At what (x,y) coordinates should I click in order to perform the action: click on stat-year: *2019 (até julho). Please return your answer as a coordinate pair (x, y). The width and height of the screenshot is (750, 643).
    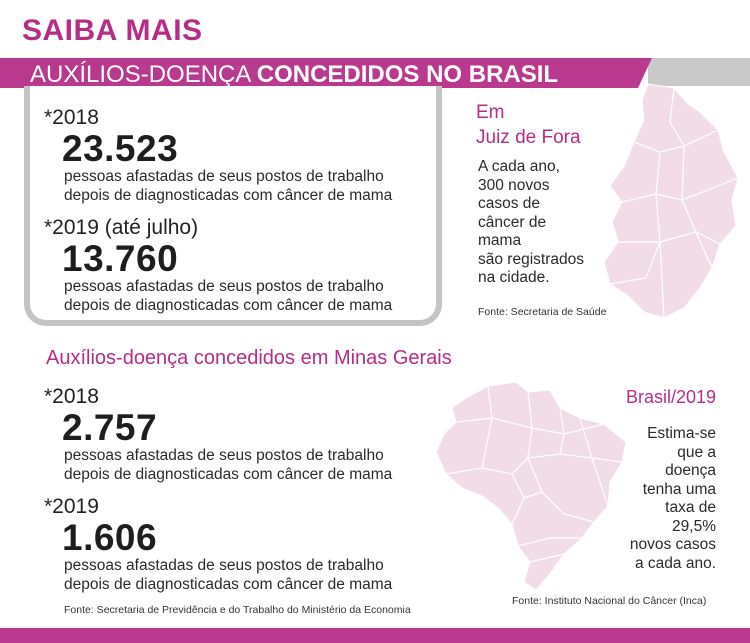
    Looking at the image, I should click on (121, 227).